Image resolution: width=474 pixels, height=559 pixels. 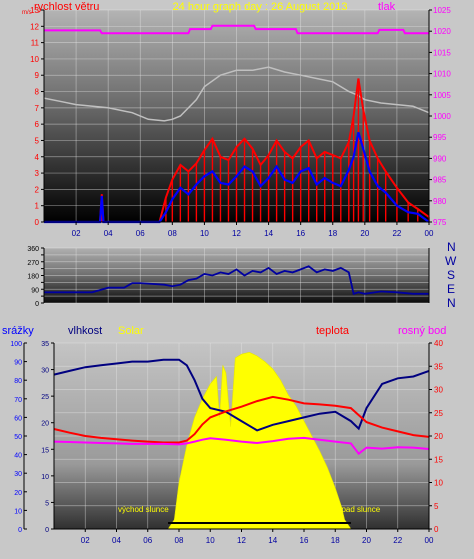 I want to click on temperature-tick-label: 10, so click(x=438, y=483).